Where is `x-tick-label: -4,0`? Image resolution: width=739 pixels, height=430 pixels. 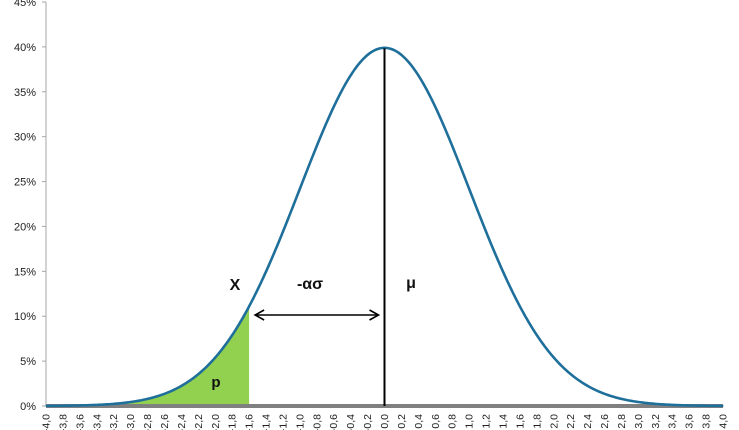 x-tick-label: -4,0 is located at coordinates (47, 422).